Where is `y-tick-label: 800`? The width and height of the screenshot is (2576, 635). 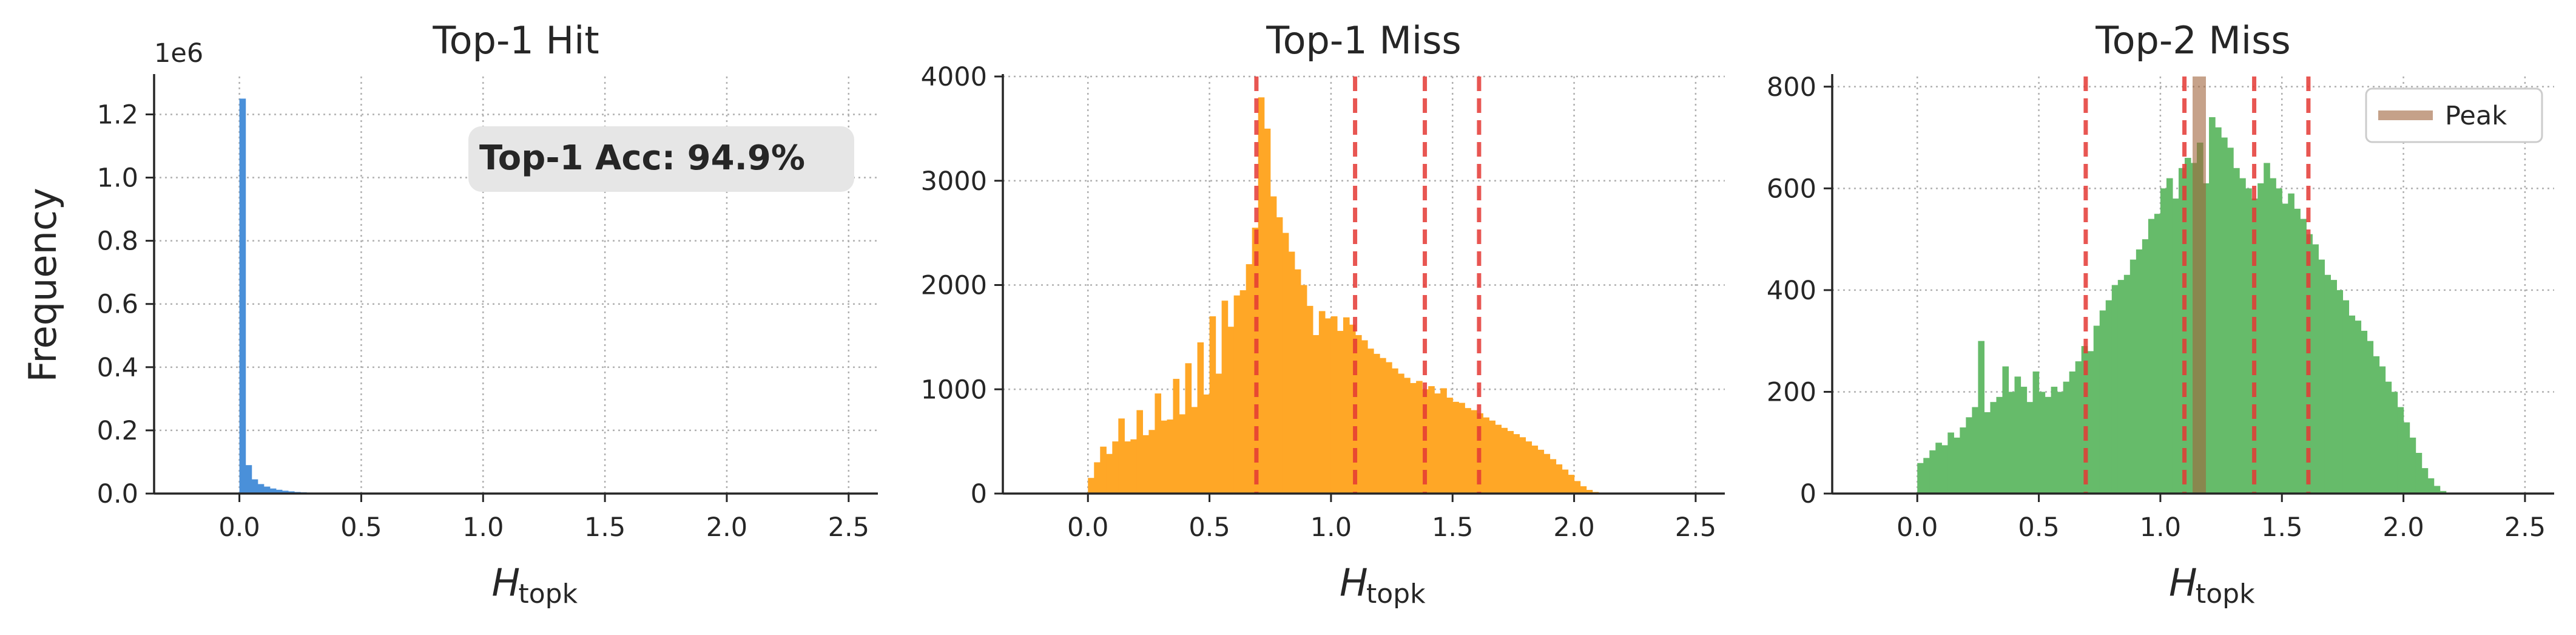 y-tick-label: 800 is located at coordinates (1792, 87).